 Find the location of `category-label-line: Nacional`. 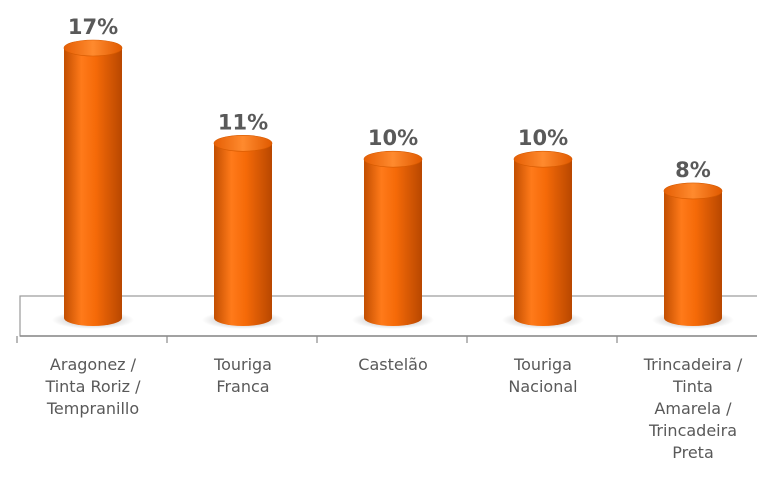

category-label-line: Nacional is located at coordinates (542, 386).